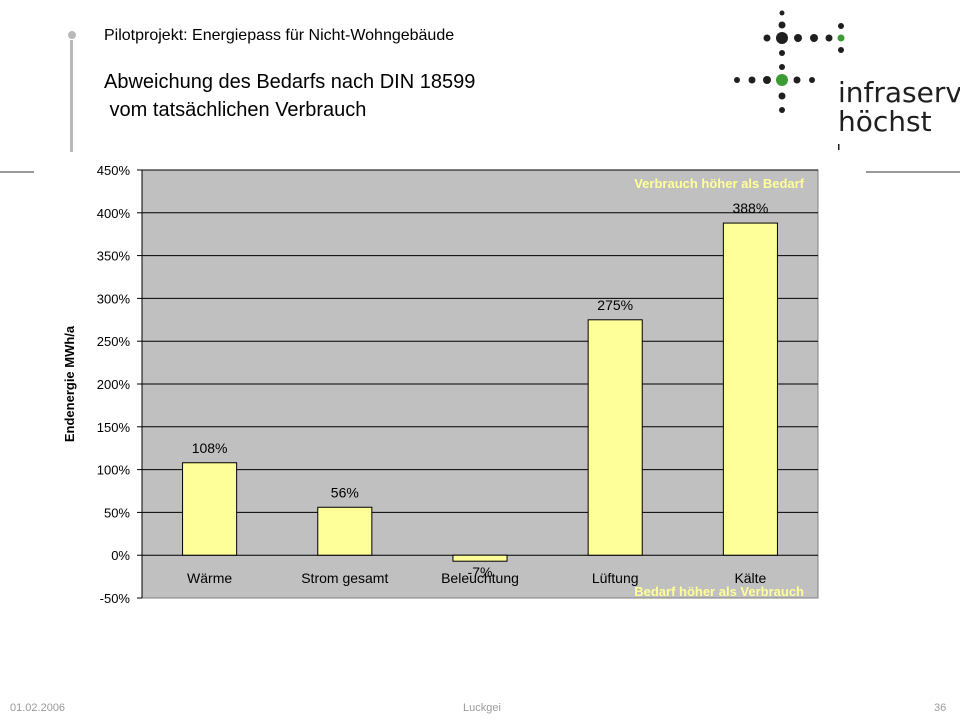 This screenshot has width=960, height=720. What do you see at coordinates (789, 61) in the screenshot?
I see `logo-dot-pattern` at bounding box center [789, 61].